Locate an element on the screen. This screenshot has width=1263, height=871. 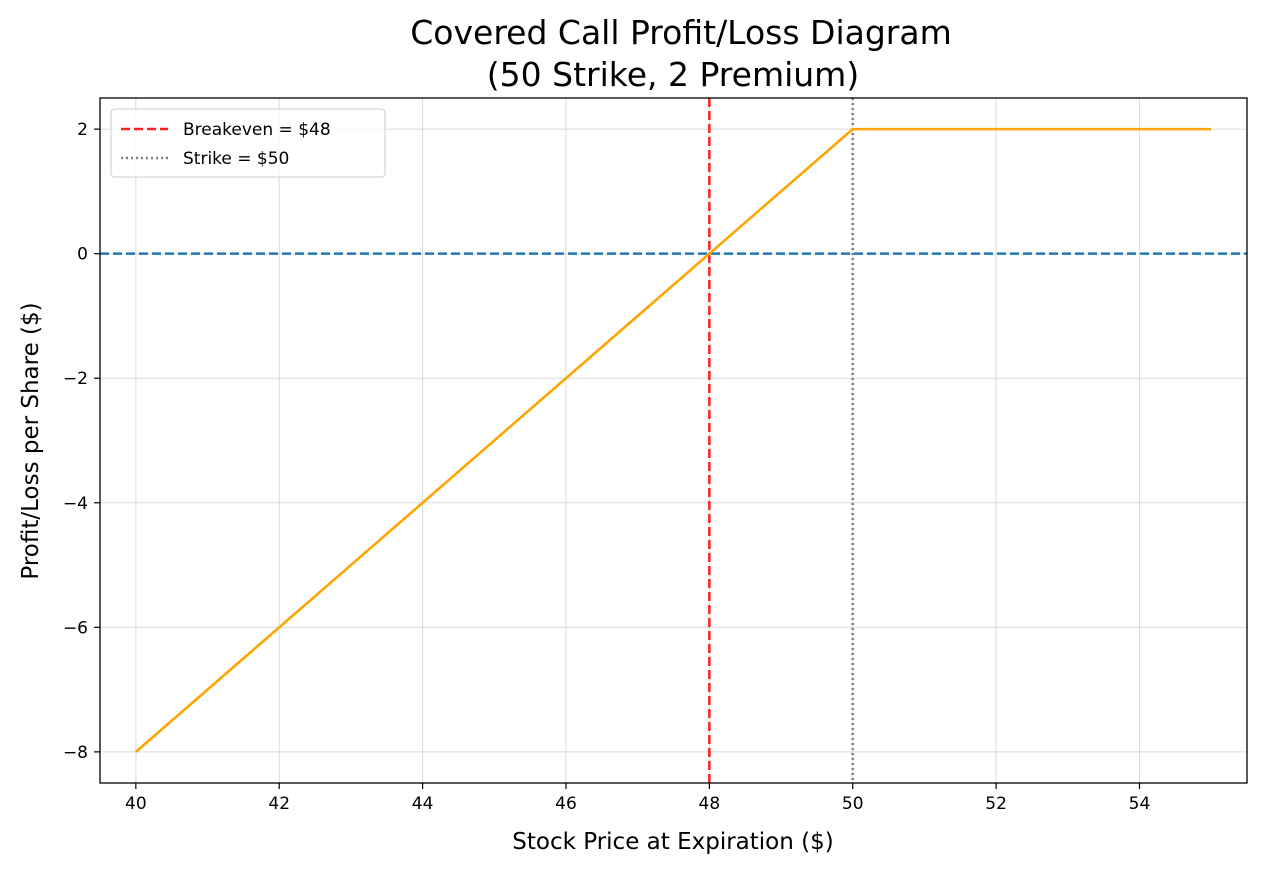
x-tick-label: 52 is located at coordinates (996, 804).